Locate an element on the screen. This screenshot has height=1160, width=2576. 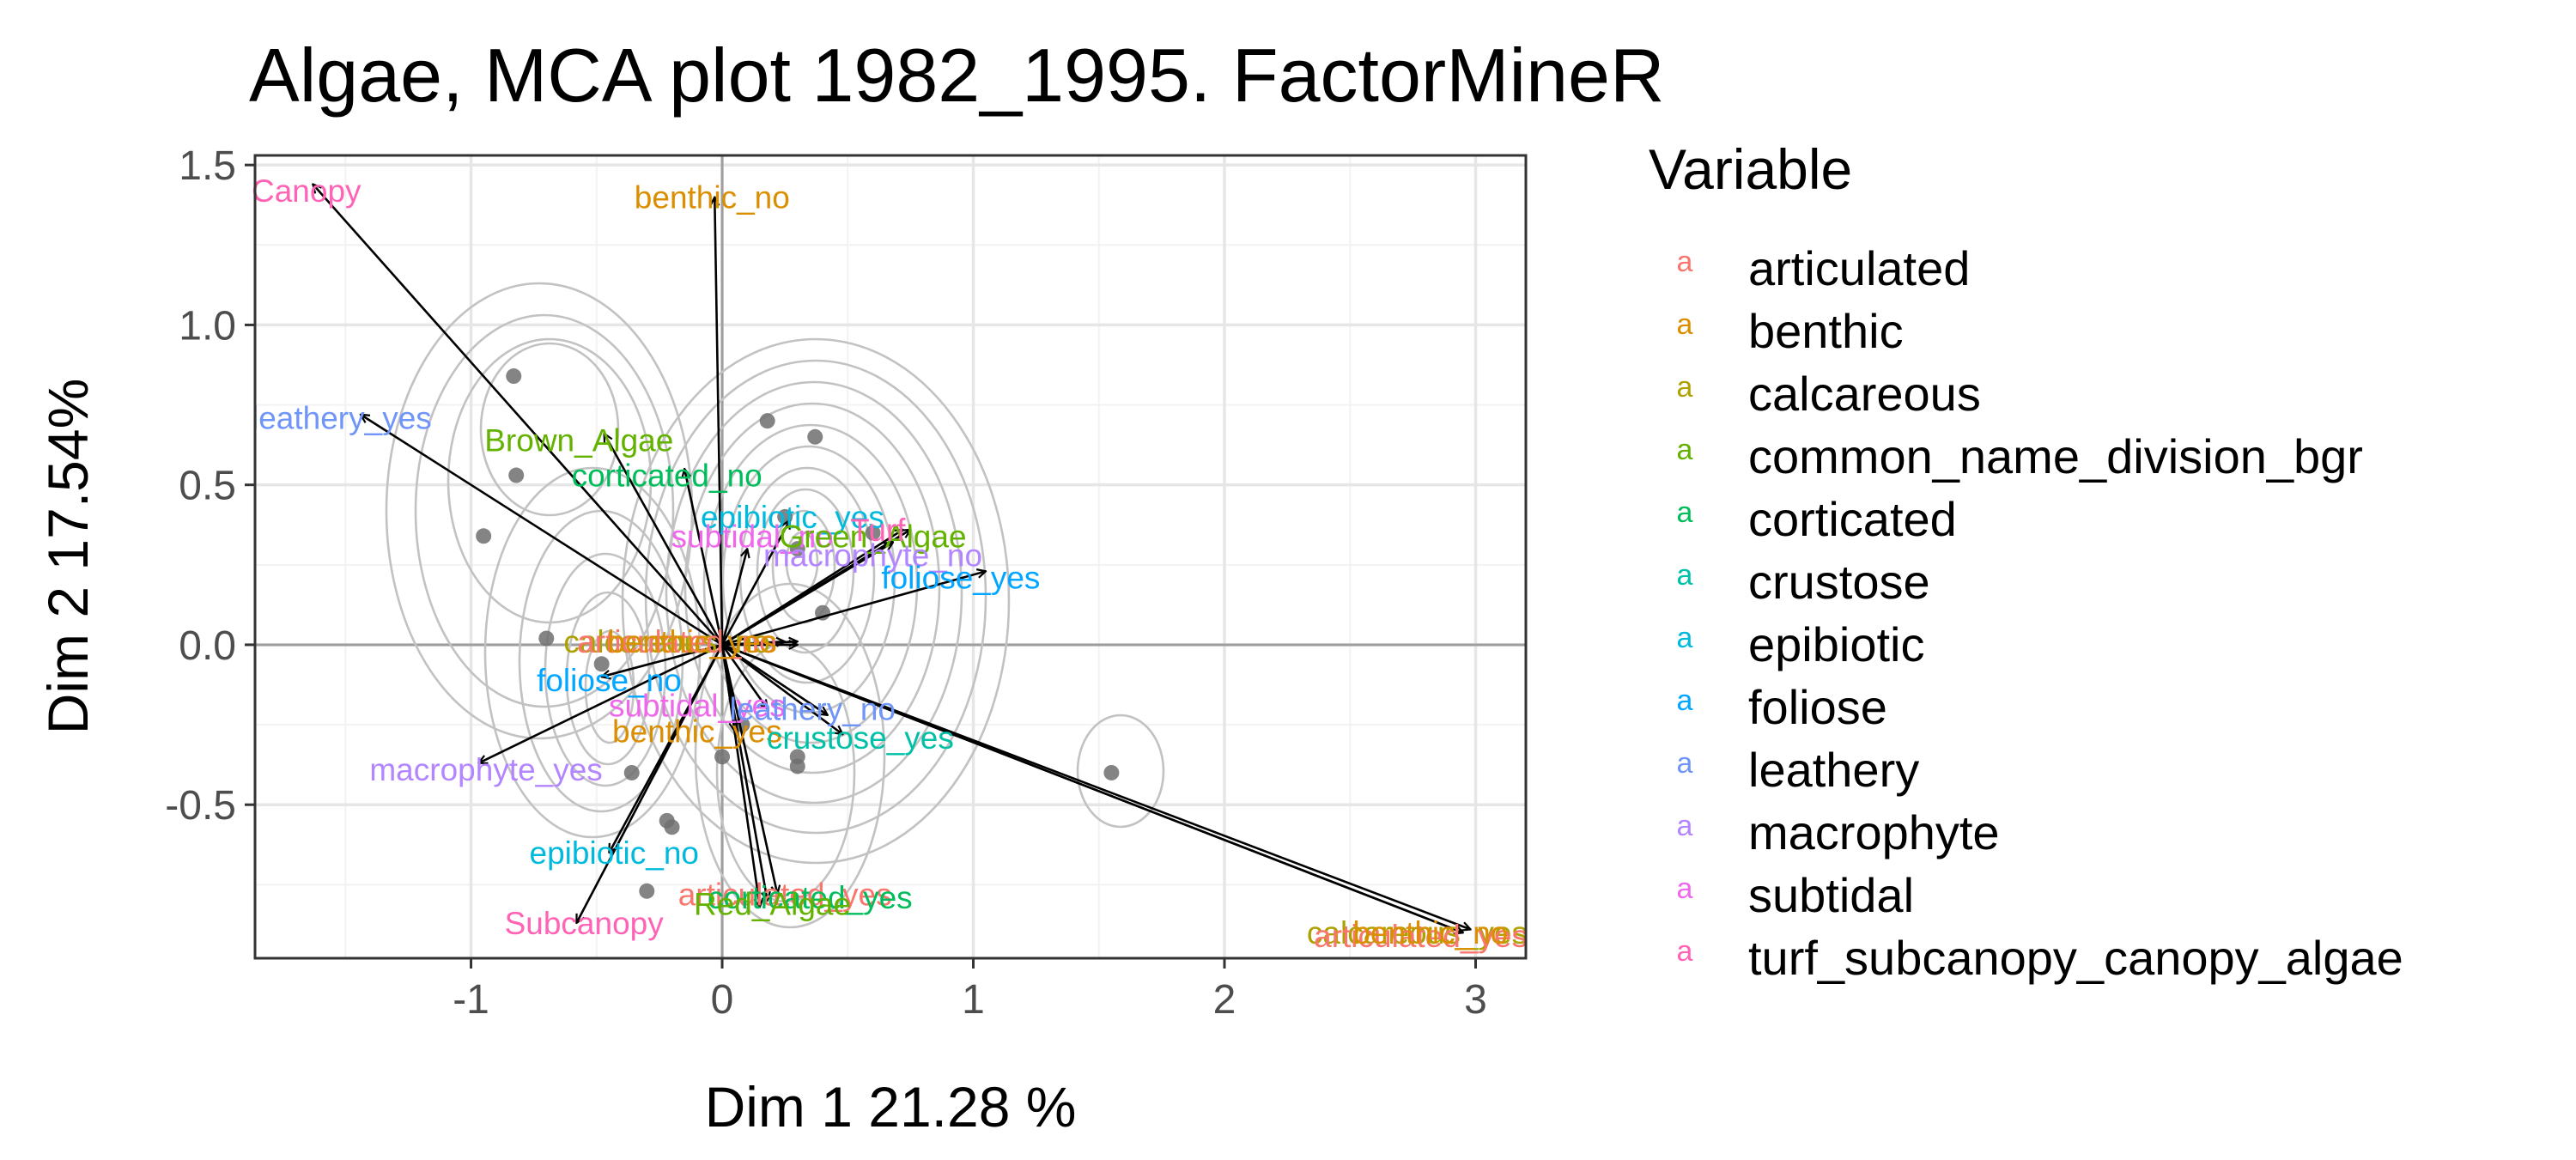
y-tick-label: 1.5 is located at coordinates (207, 166).